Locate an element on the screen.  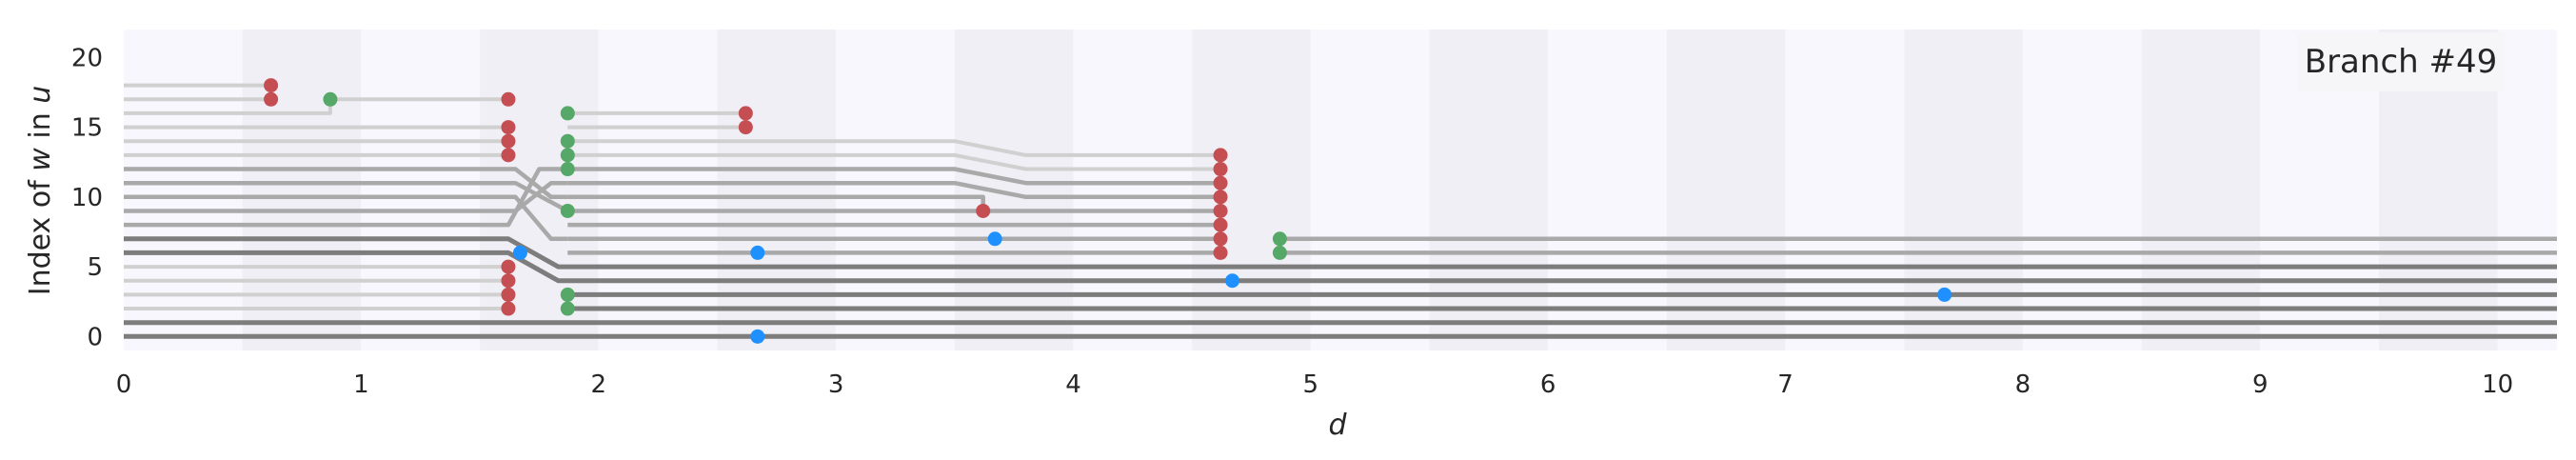
x-tick-label: 8 is located at coordinates (2023, 384).